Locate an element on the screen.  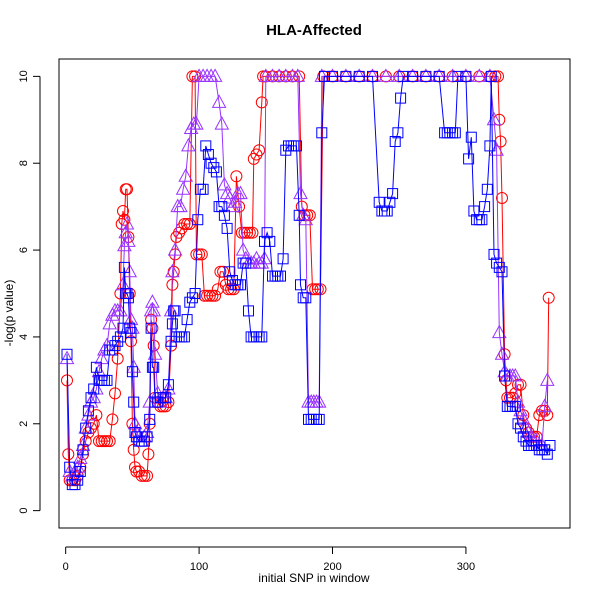
y-tick-label: 8 is located at coordinates (24, 163).